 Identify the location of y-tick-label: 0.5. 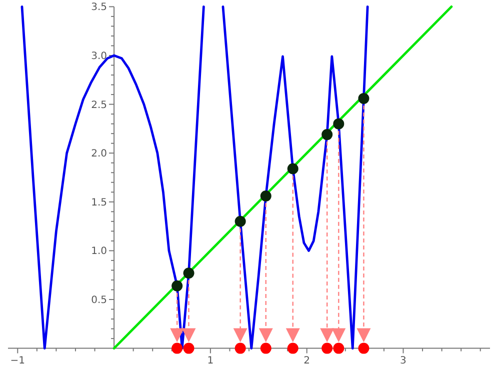
(99, 300).